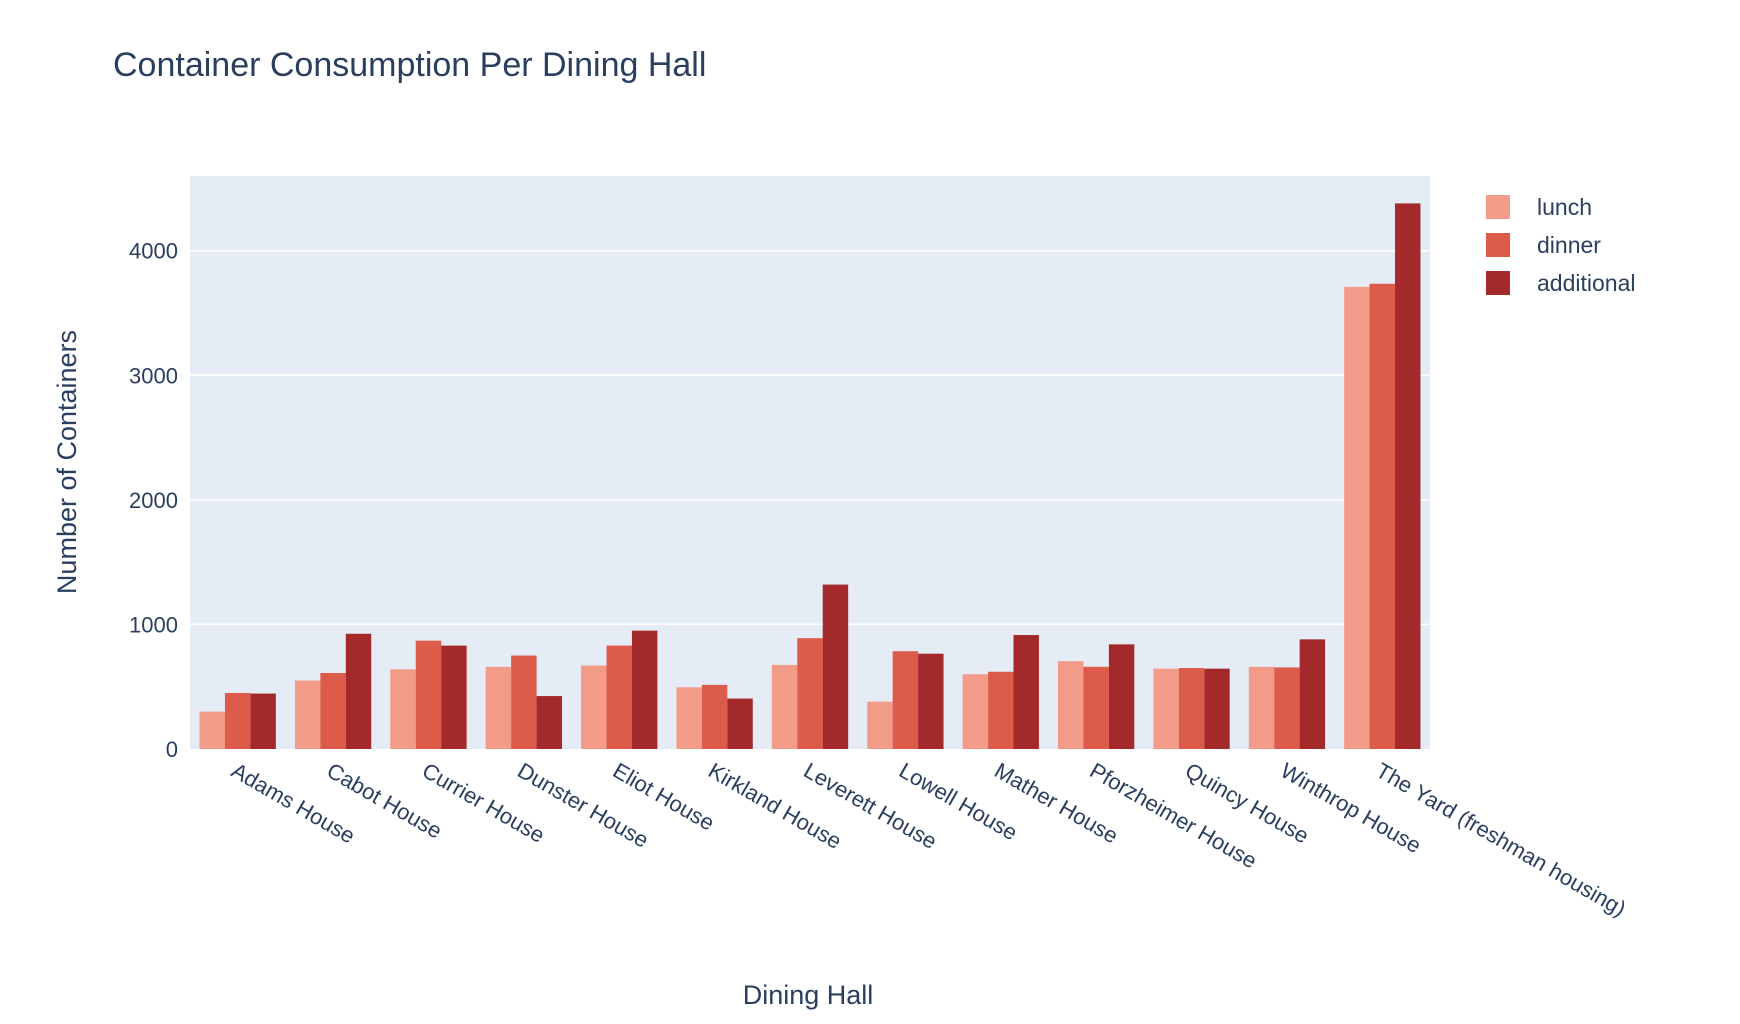  Describe the element at coordinates (172, 749) in the screenshot. I see `y-tick-label: 0` at that location.